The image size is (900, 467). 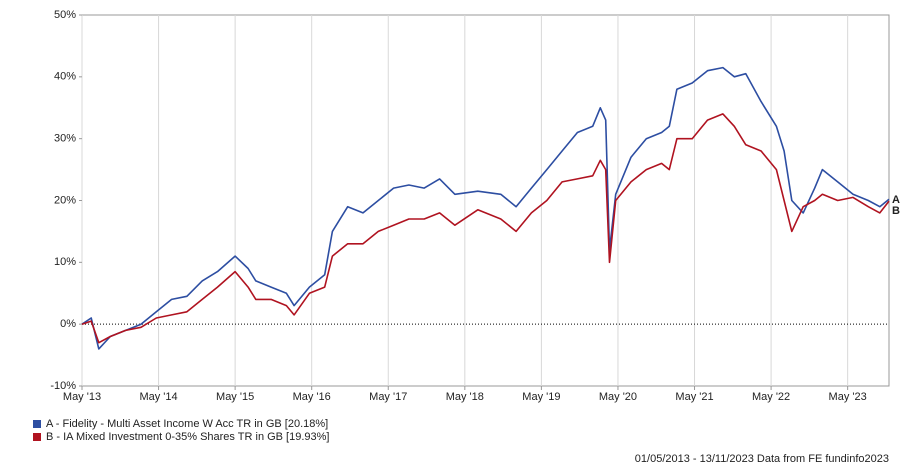 I want to click on x-tick-label: May '13, so click(x=82, y=397).